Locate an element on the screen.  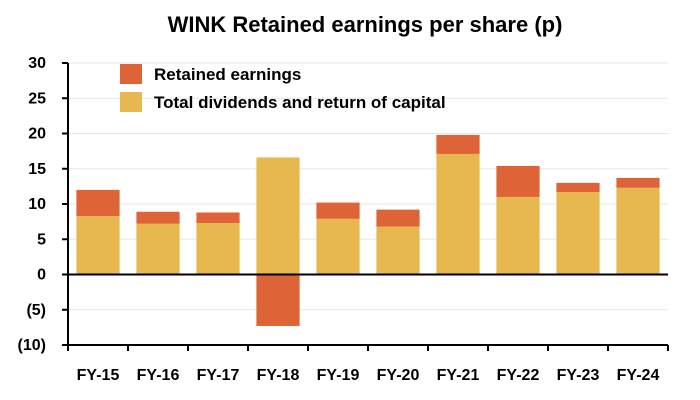
x-tick-label: FY-20 is located at coordinates (398, 375).